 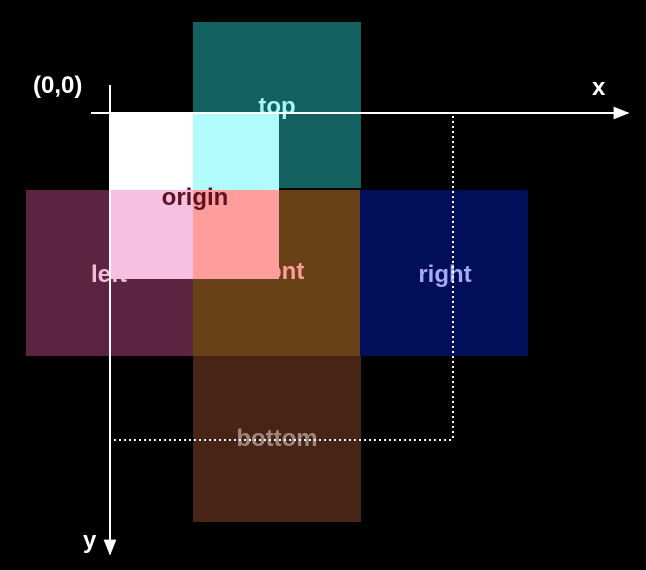 I want to click on origin-coordinate-label: (0,0), so click(x=58, y=85).